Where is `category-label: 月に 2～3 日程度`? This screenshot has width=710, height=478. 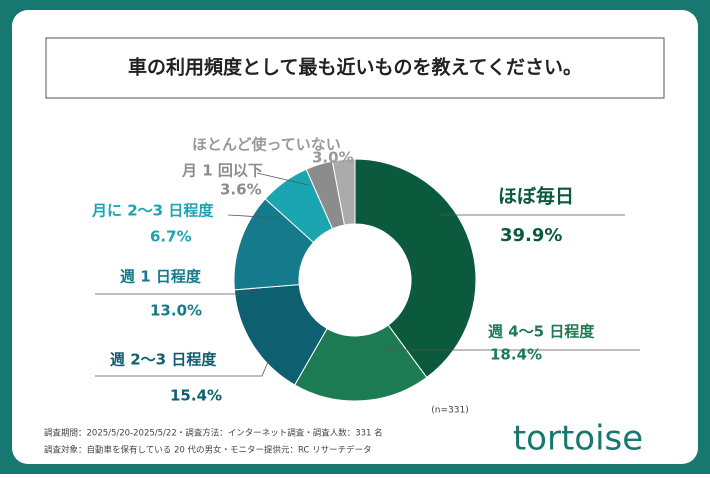
category-label: 月に 2～3 日程度 is located at coordinates (152, 211).